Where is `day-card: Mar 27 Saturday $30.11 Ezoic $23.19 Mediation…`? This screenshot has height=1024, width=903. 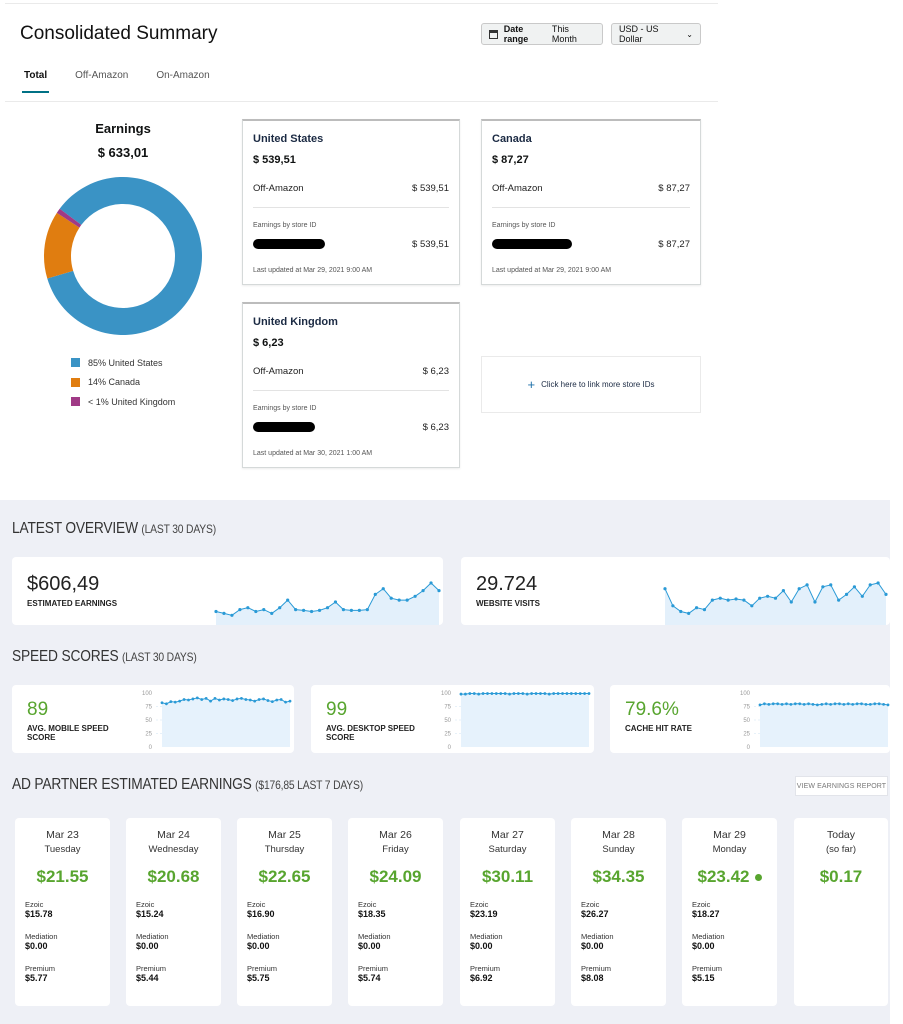
day-card: Mar 27 Saturday $30.11 Ezoic $23.19 Mediation… is located at coordinates (507, 912).